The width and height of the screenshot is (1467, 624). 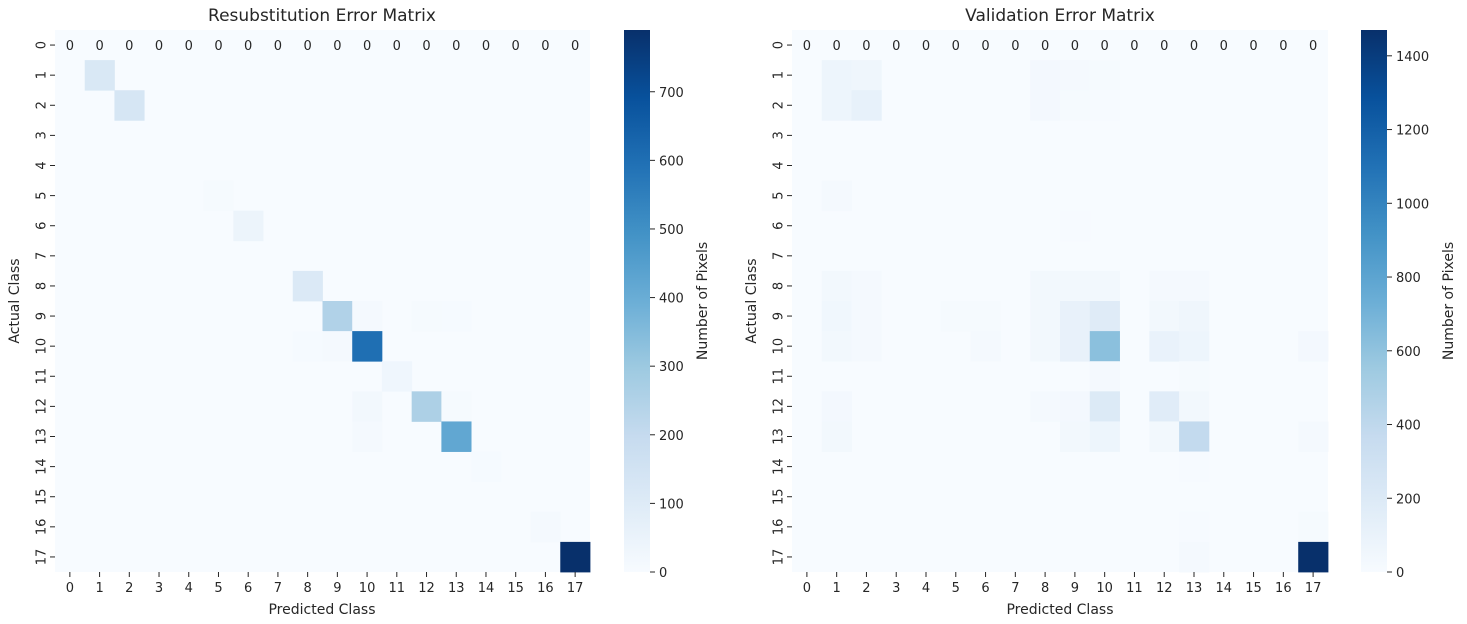 I want to click on x-tick-label: 9, so click(x=337, y=588).